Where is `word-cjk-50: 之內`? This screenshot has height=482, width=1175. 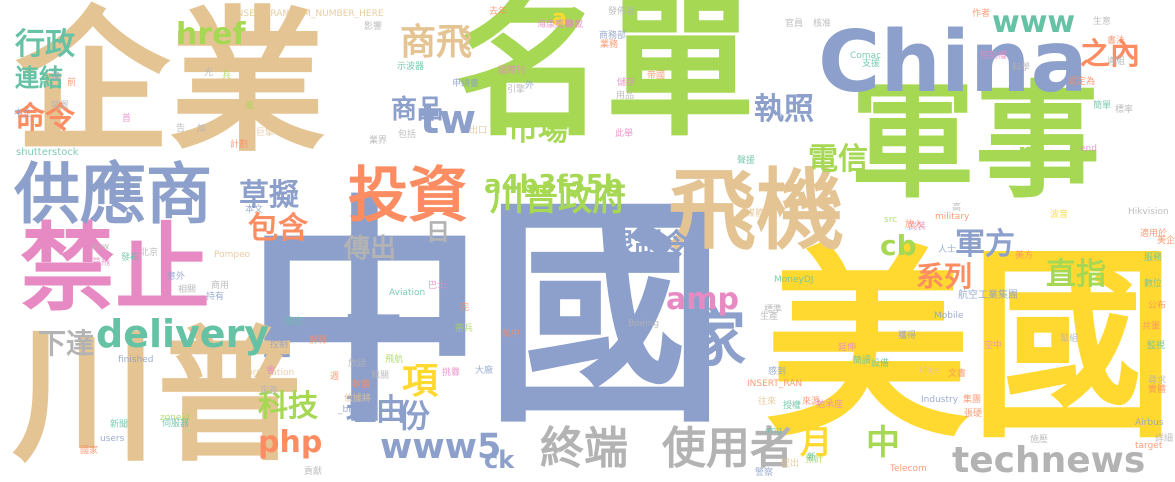 word-cjk-50: 之內 is located at coordinates (1110, 54).